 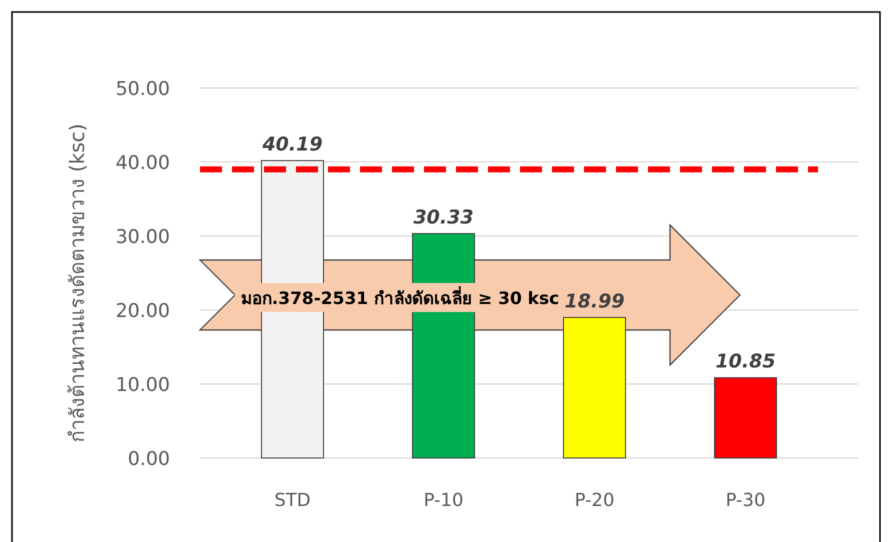 What do you see at coordinates (143, 237) in the screenshot?
I see `y-tick-label: 30.00` at bounding box center [143, 237].